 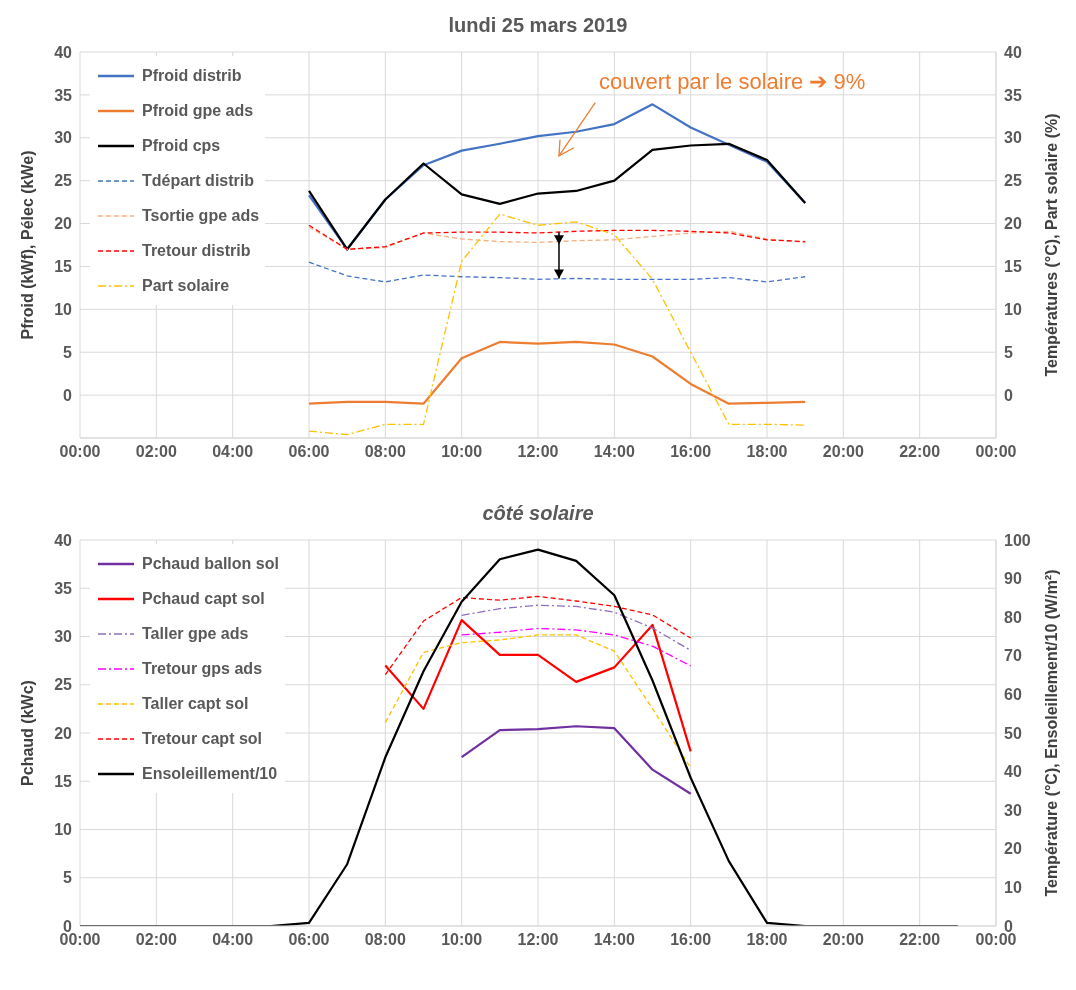 I want to click on y2-axis-title: Températures (°C), Part solaire (%), so click(x=1051, y=245).